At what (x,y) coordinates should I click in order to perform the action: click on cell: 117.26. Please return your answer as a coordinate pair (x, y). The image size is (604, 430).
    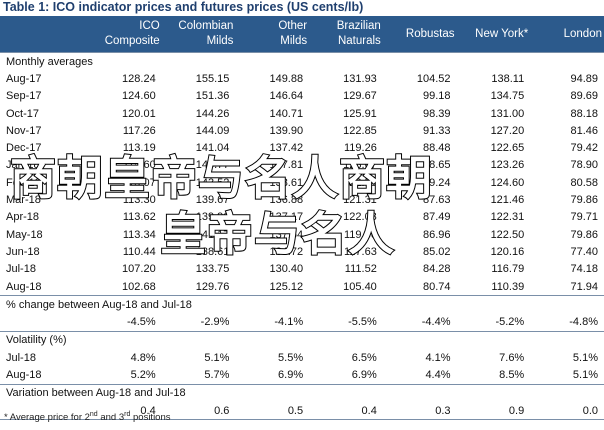
    Looking at the image, I should click on (139, 130).